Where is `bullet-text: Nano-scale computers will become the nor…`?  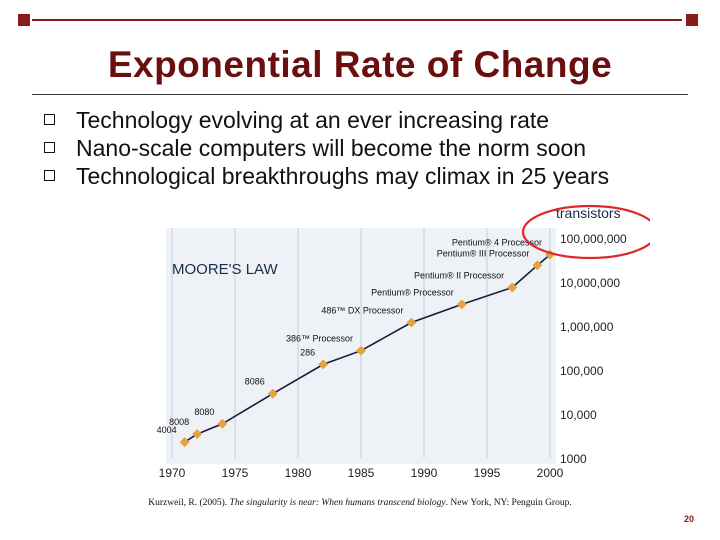
bullet-text: Nano-scale computers will become the nor… is located at coordinates (331, 148).